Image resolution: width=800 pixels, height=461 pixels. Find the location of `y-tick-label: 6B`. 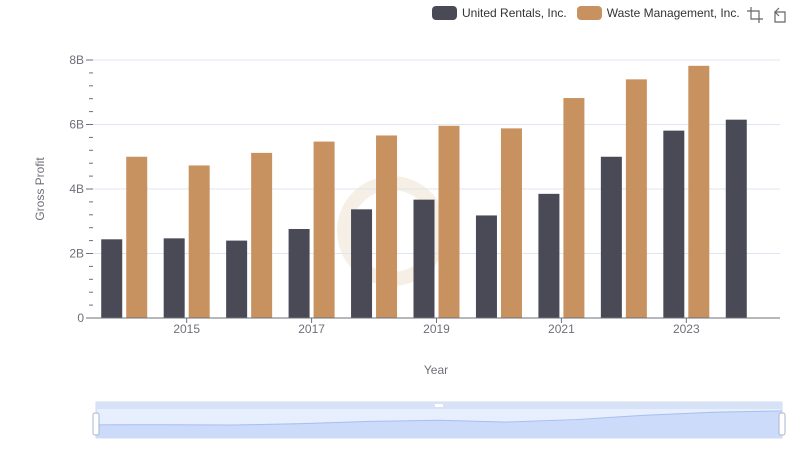

y-tick-label: 6B is located at coordinates (76, 125).